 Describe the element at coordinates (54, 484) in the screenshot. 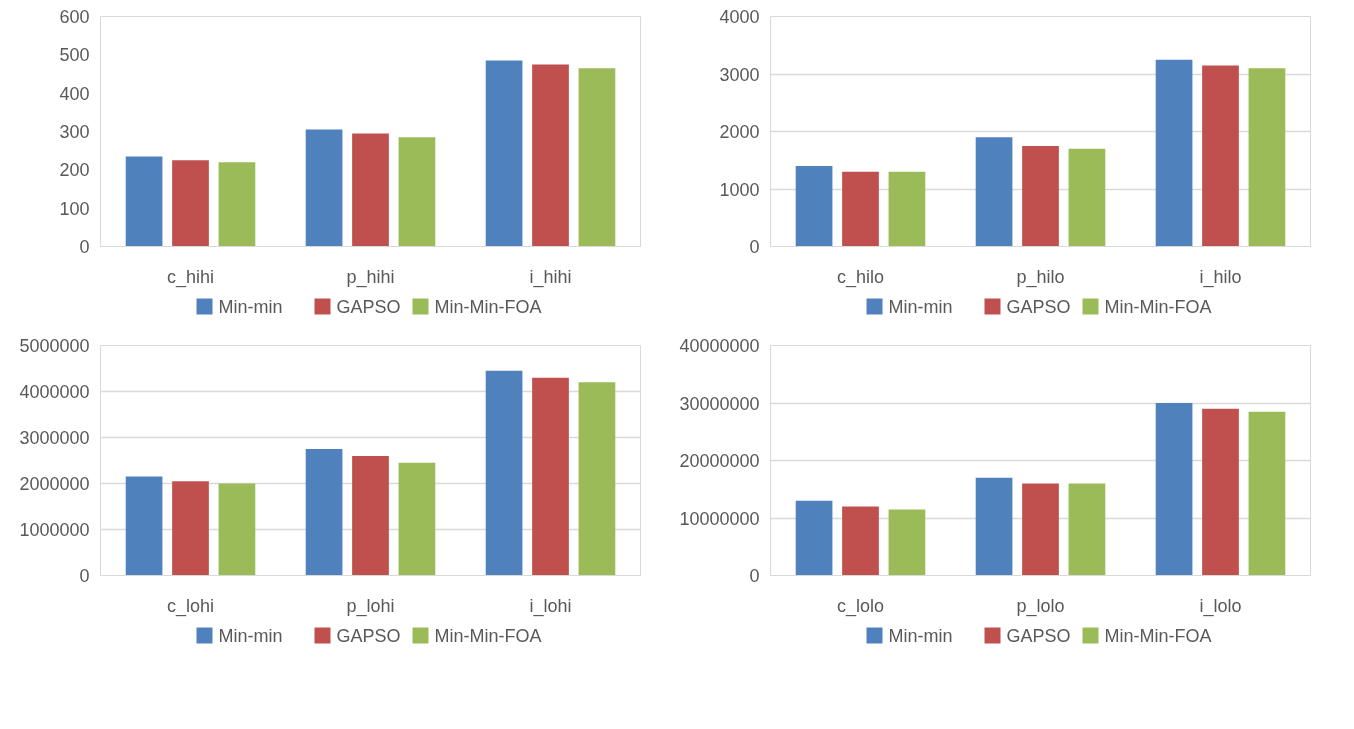

I see `y-tick-label: 2000000` at that location.